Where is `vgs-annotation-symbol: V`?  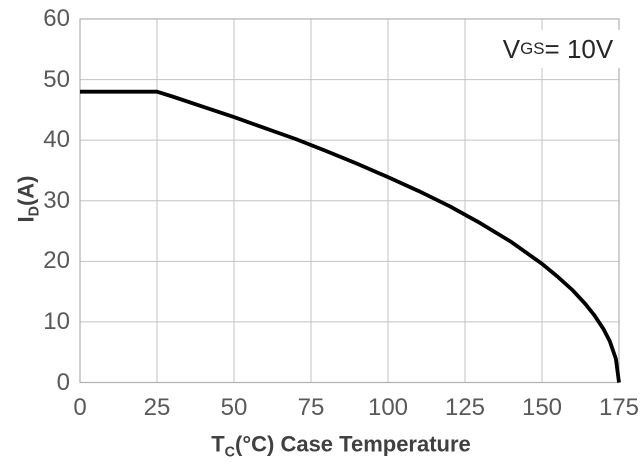
vgs-annotation-symbol: V is located at coordinates (511, 48).